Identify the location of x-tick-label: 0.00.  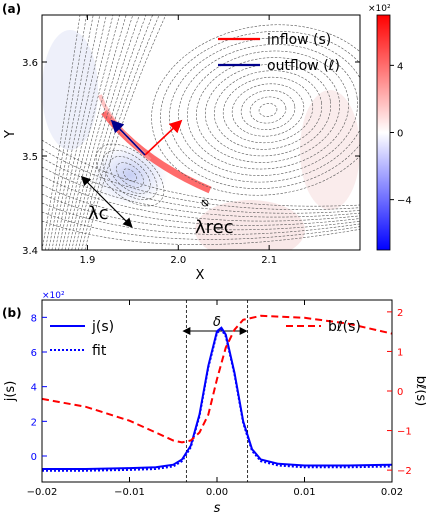
(217, 492).